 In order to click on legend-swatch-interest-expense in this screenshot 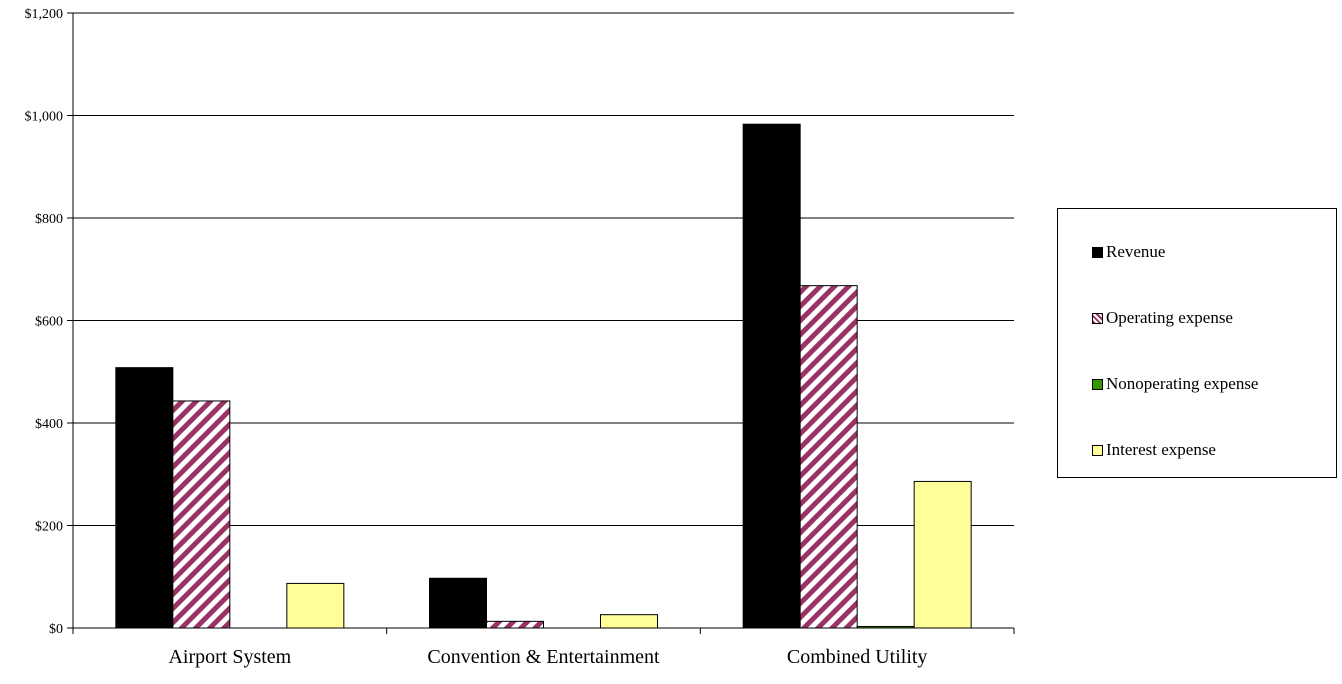, I will do `click(1097, 450)`.